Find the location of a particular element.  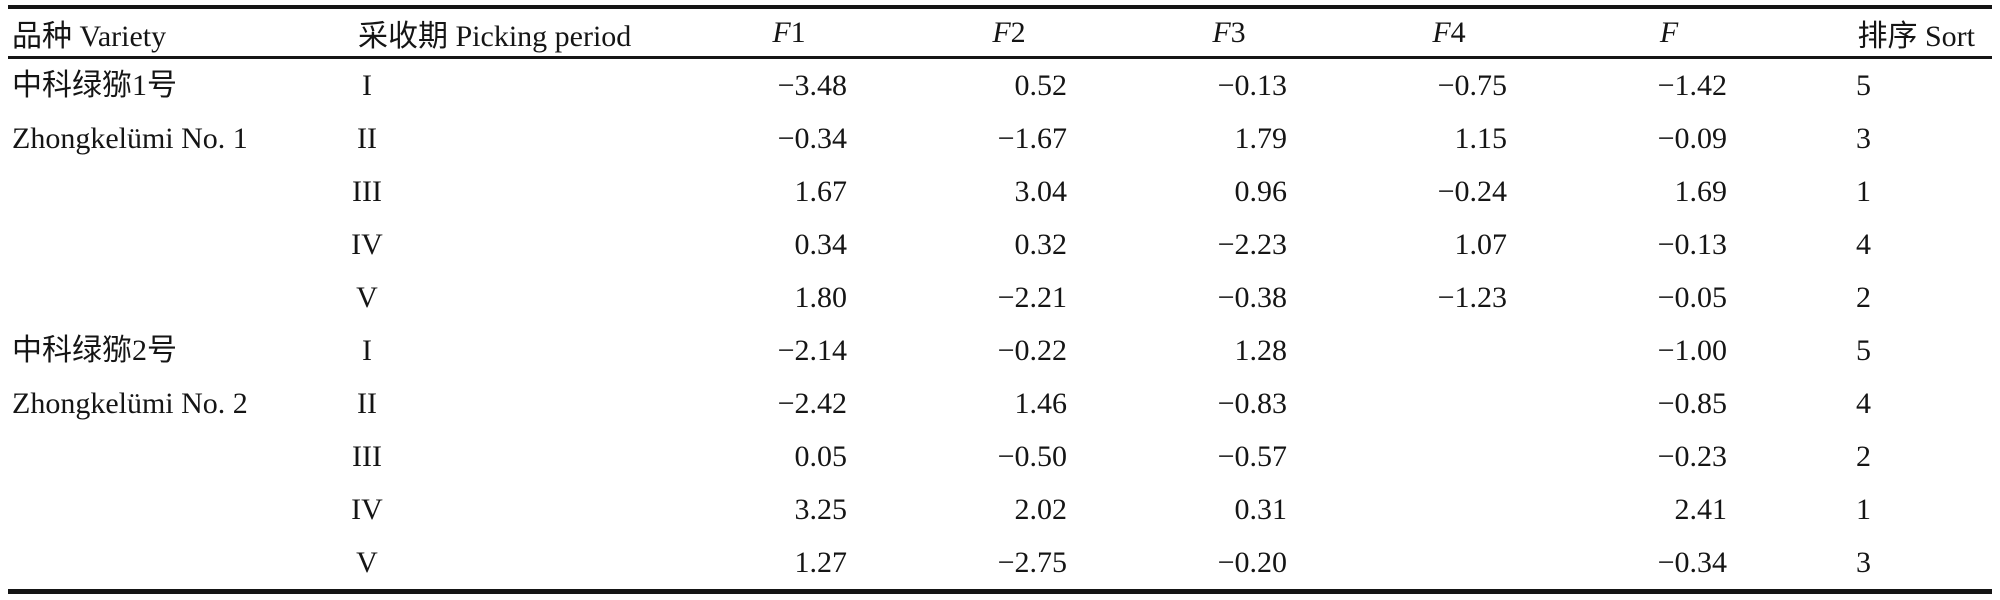

cell-f1: 1.67 is located at coordinates (821, 191).